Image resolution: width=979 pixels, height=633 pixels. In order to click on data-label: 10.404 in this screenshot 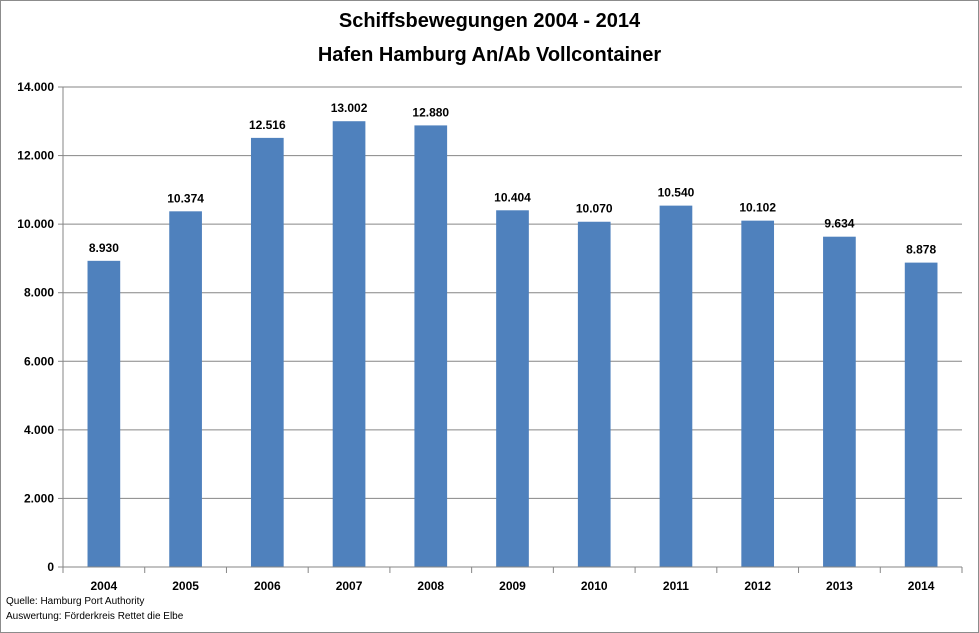, I will do `click(512, 197)`.